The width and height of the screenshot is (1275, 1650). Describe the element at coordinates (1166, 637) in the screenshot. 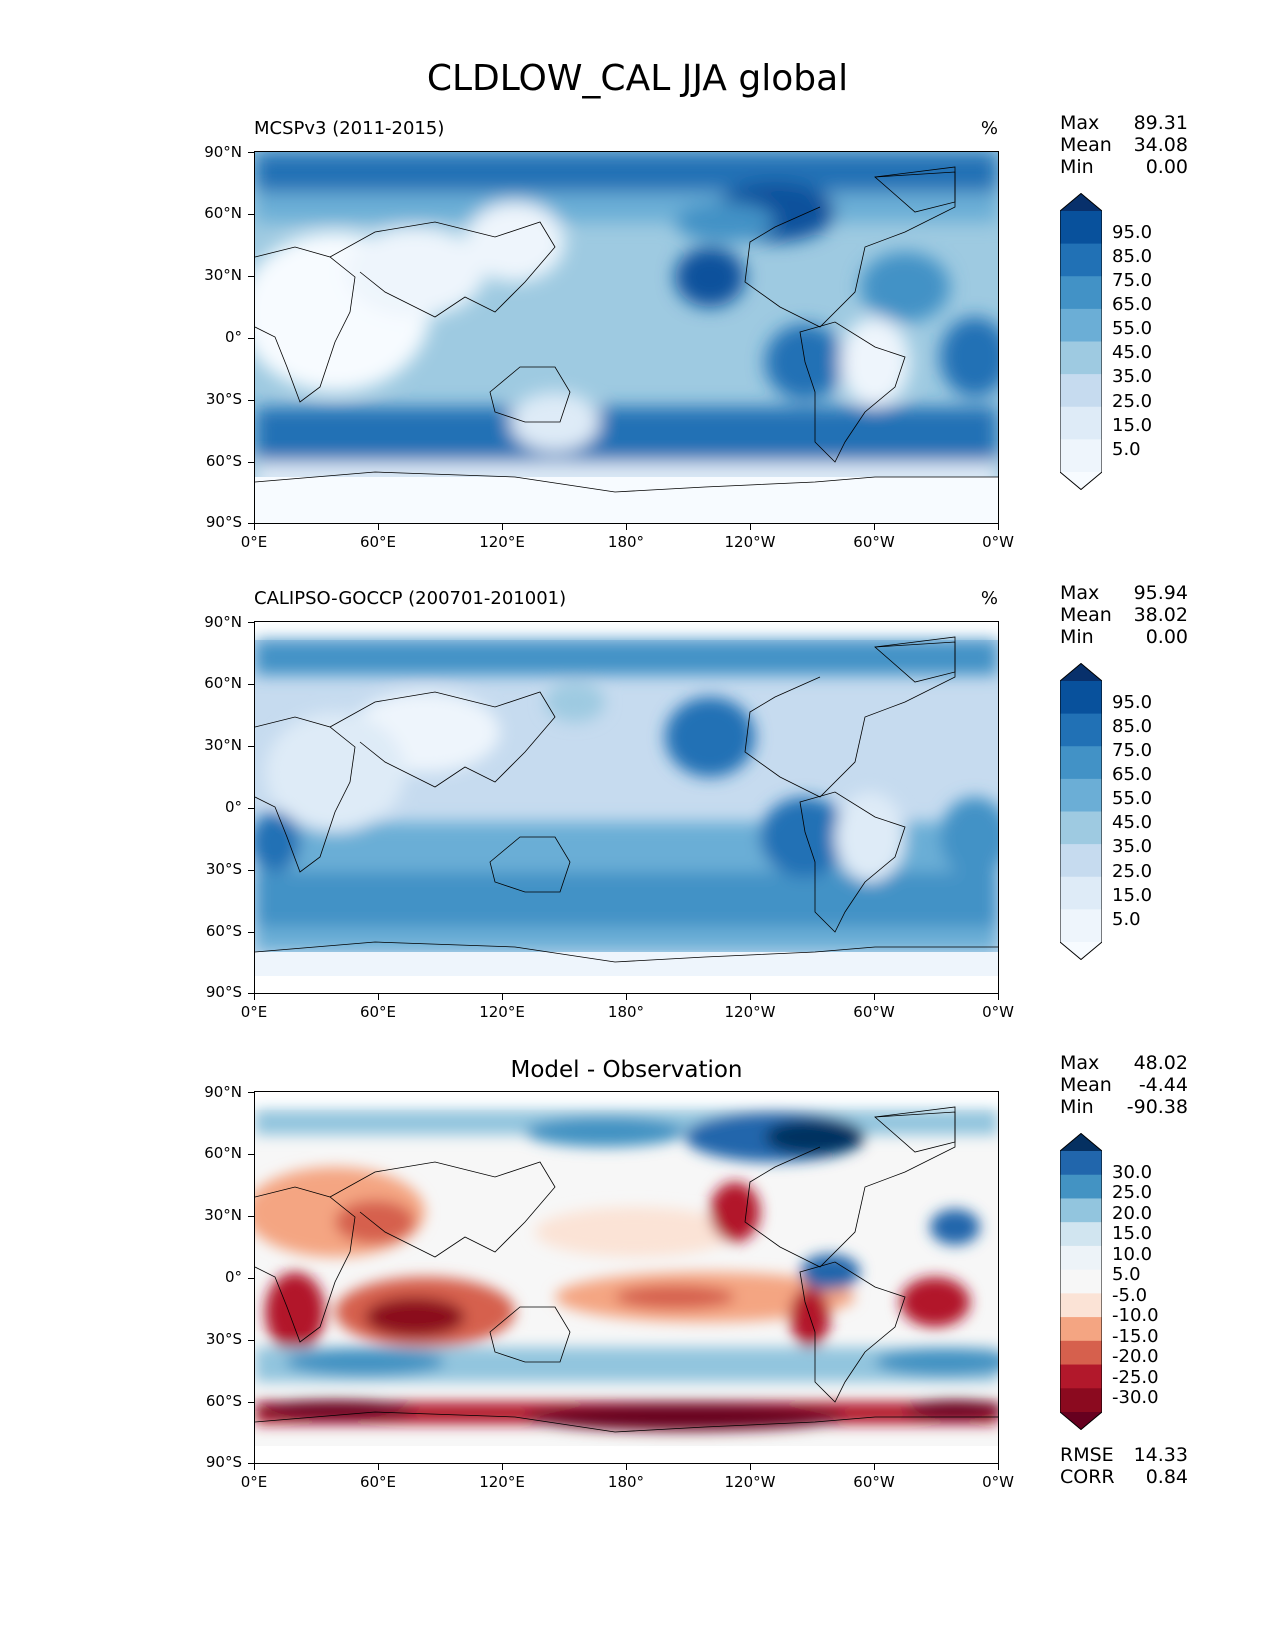

I see `stat-value: 0.00` at that location.